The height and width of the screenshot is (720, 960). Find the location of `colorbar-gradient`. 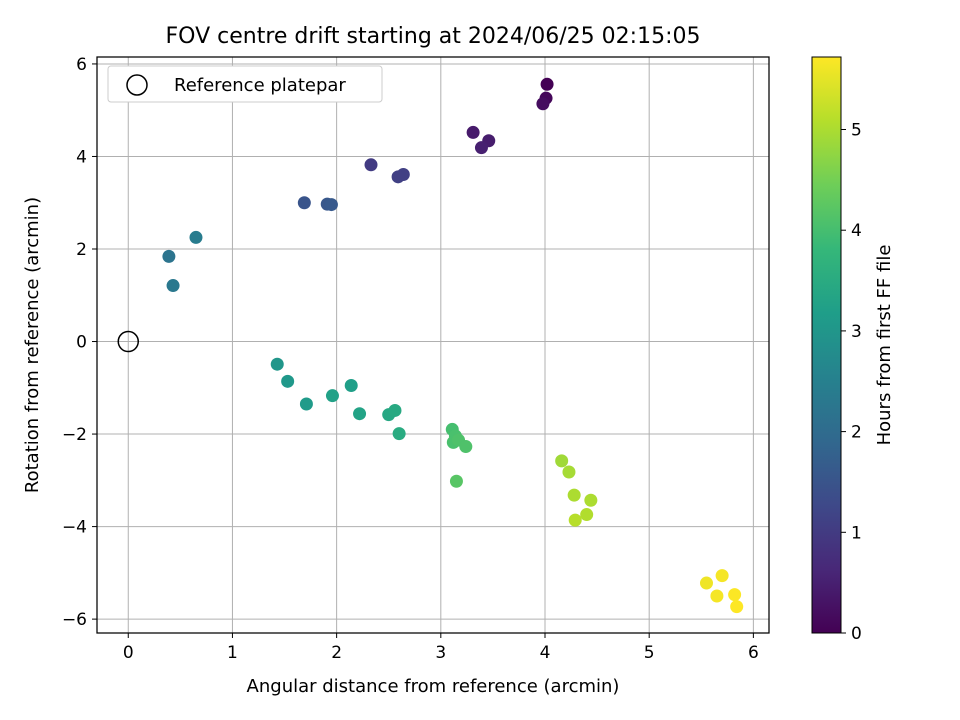

colorbar-gradient is located at coordinates (826, 345).